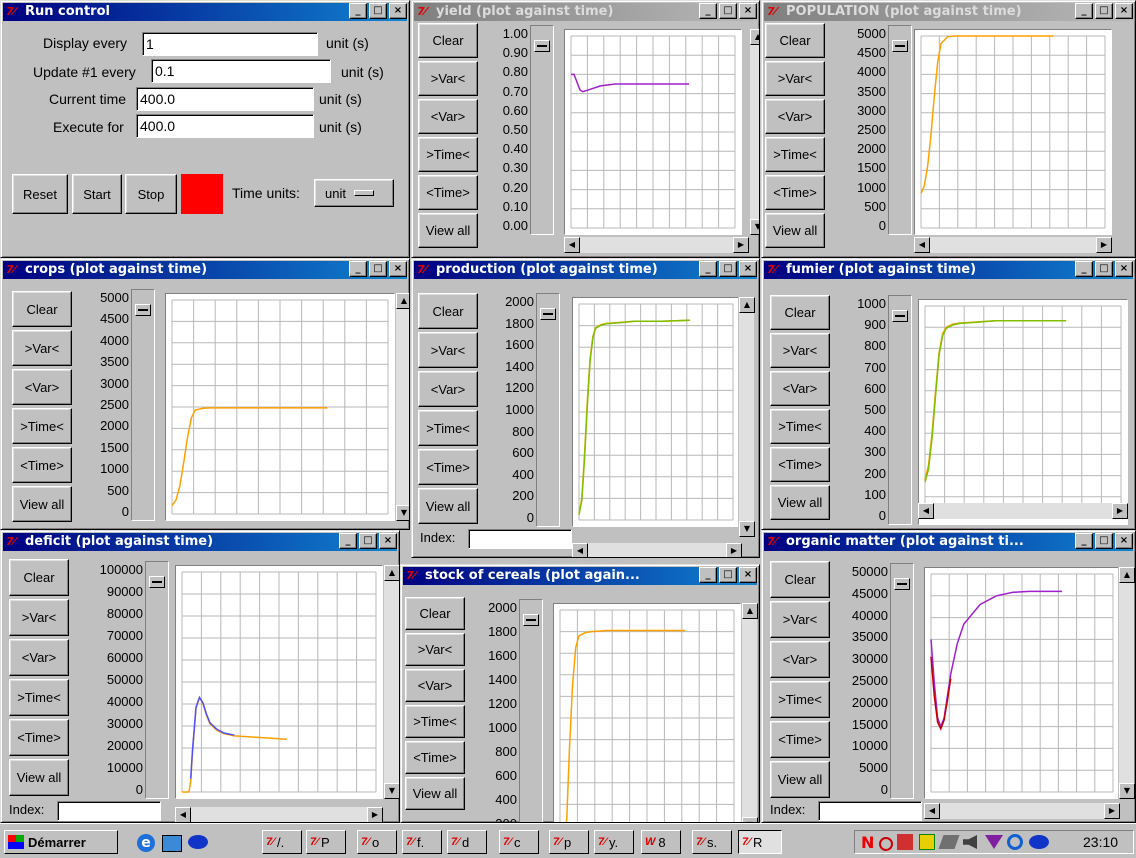 This screenshot has width=1136, height=858. Describe the element at coordinates (970, 842) in the screenshot. I see `volume-icon` at that location.